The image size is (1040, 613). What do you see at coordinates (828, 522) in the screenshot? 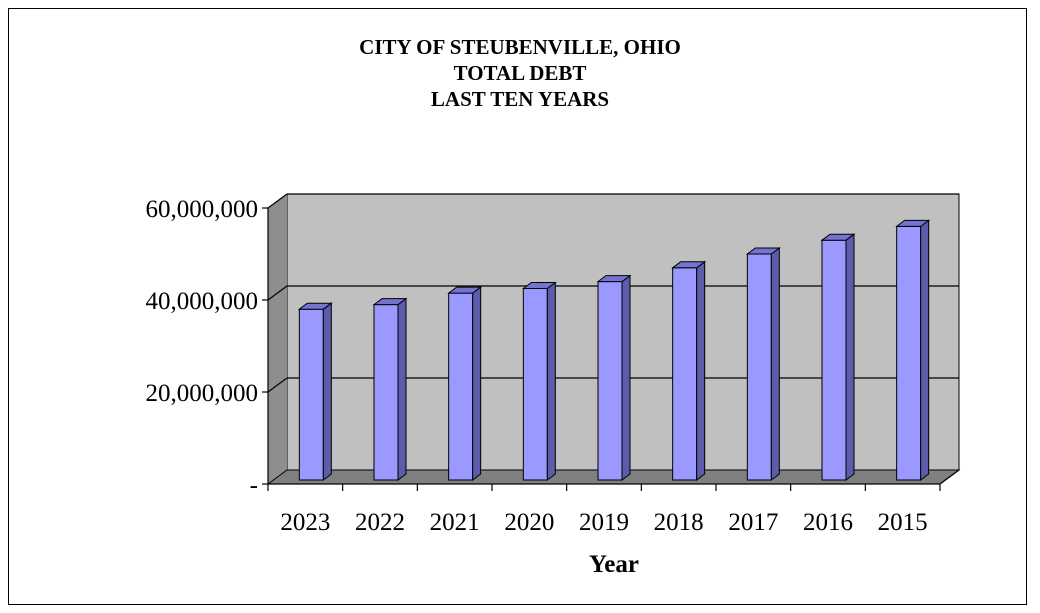
I see `x-tick-label: 2016` at bounding box center [828, 522].